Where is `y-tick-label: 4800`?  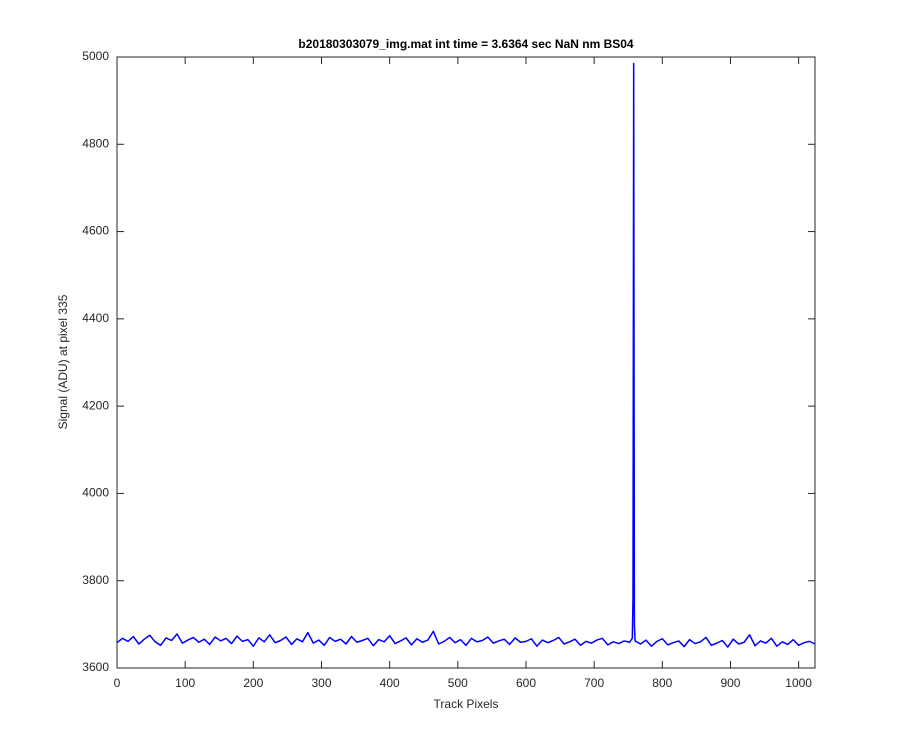
y-tick-label: 4800 is located at coordinates (95, 143).